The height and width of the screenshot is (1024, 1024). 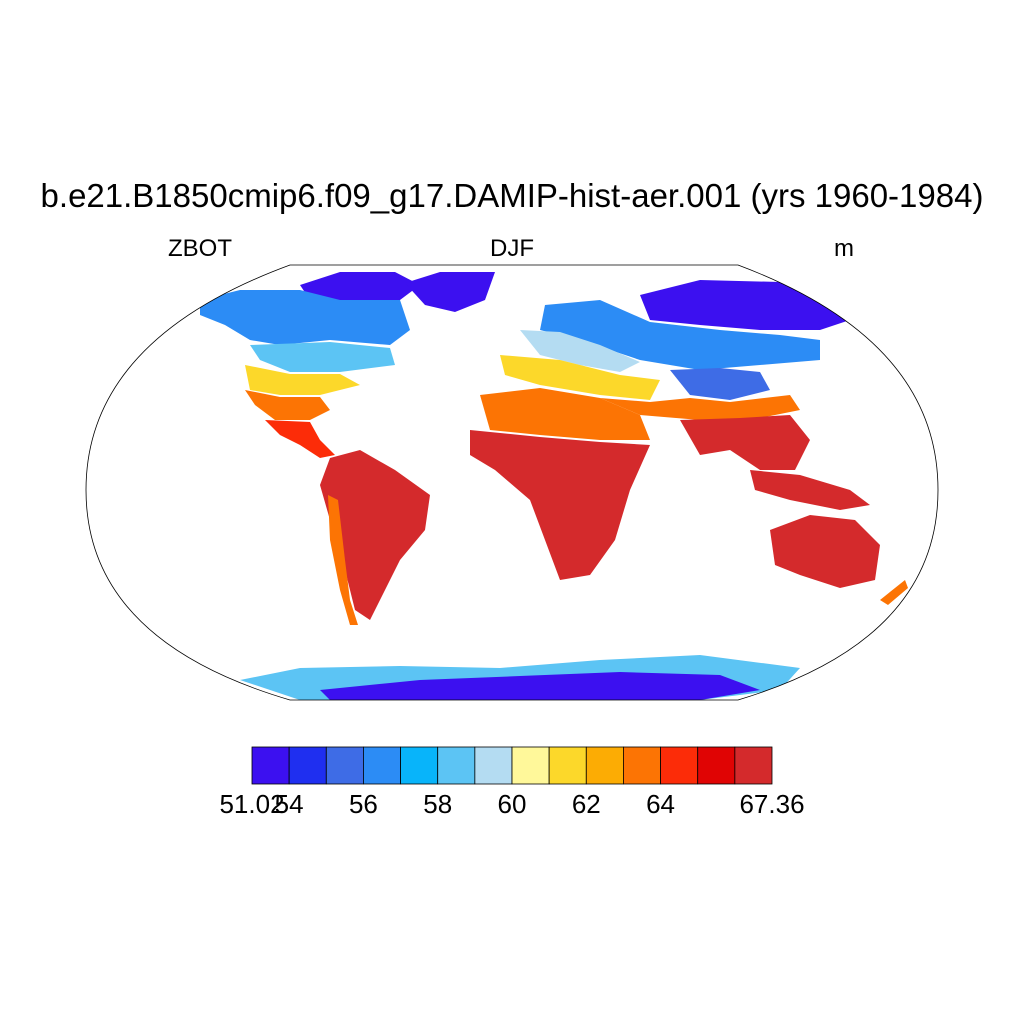 What do you see at coordinates (580, 351) in the screenshot?
I see `europe-light` at bounding box center [580, 351].